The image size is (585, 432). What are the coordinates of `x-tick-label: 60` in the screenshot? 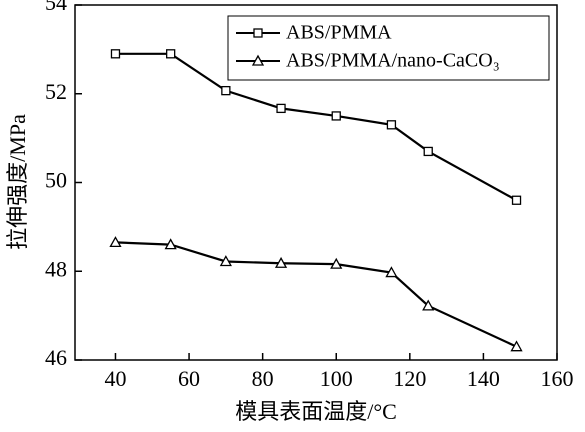 It's located at (189, 378).